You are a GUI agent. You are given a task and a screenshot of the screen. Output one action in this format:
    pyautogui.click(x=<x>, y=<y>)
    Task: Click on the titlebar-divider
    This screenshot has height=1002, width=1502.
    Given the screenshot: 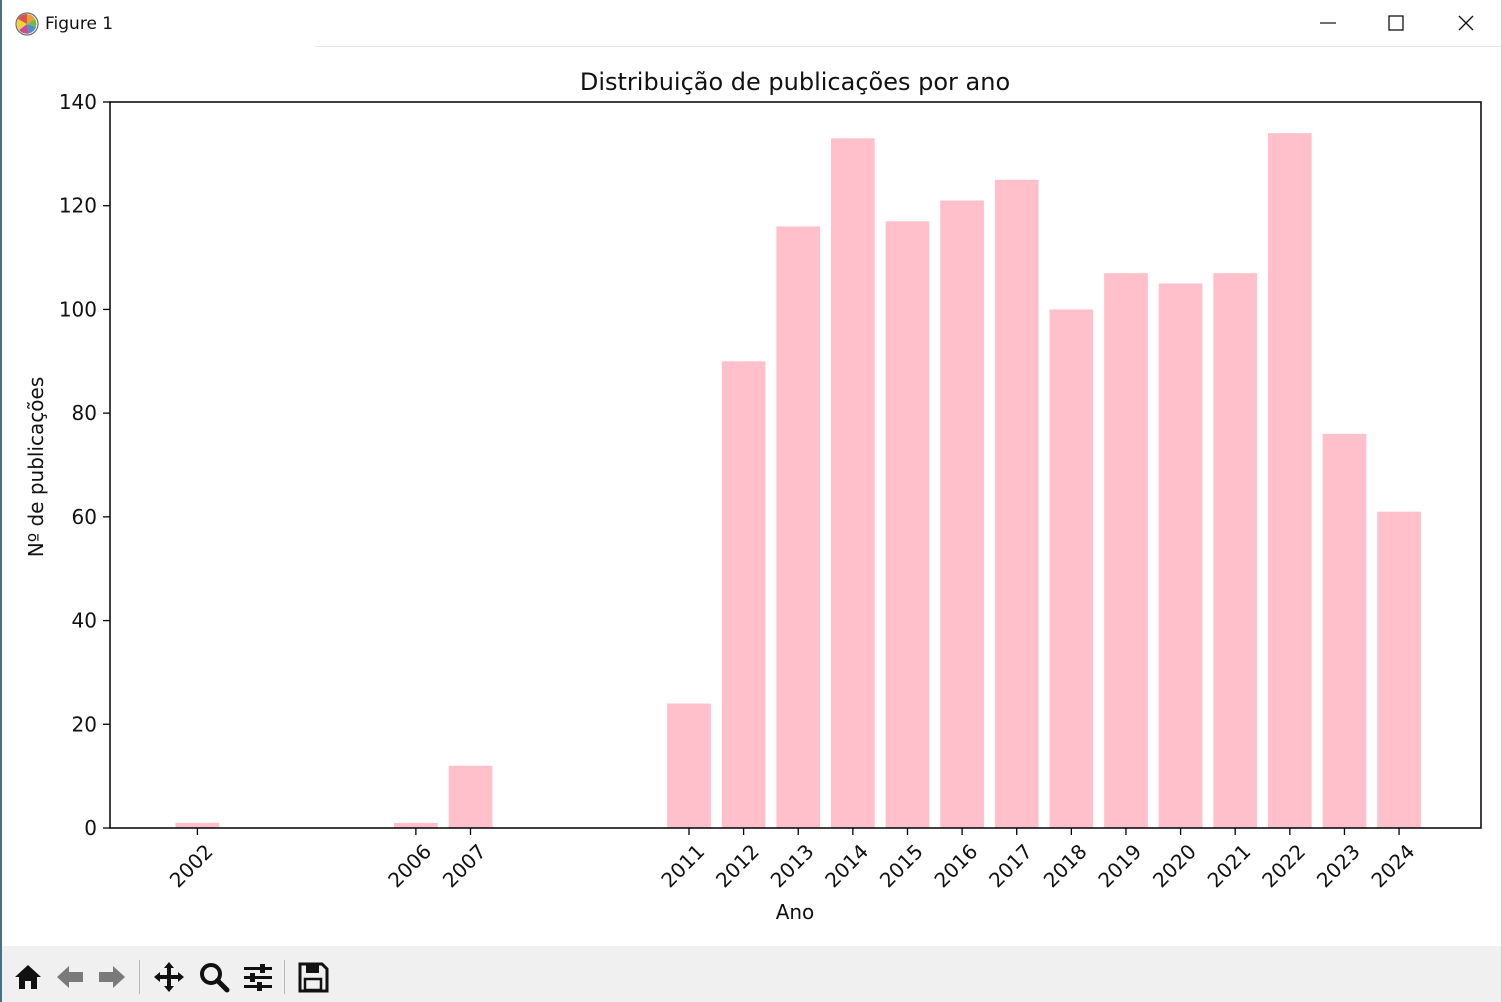 What is the action you would take?
    pyautogui.click(x=908, y=46)
    